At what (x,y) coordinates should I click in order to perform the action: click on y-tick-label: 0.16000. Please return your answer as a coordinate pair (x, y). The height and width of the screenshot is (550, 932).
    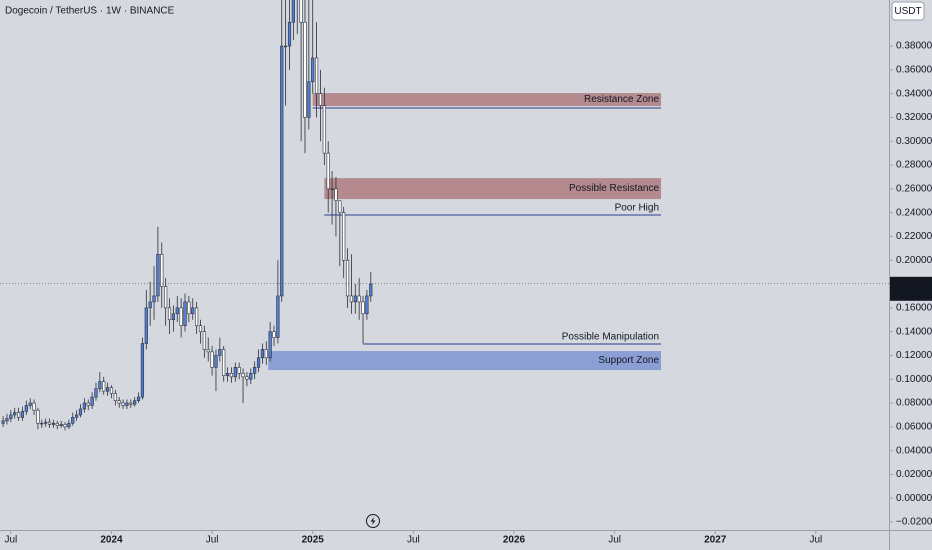
    Looking at the image, I should click on (914, 307).